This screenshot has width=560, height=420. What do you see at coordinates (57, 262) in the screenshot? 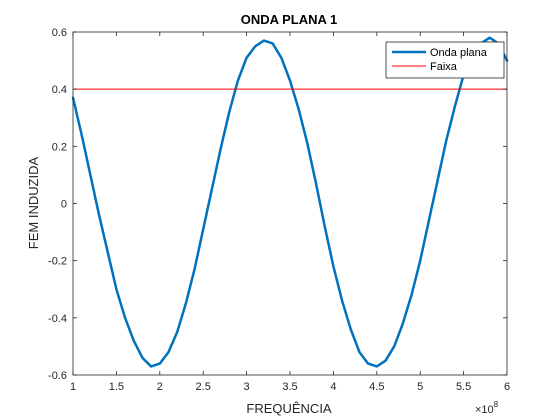
I see `y-tick-label: -0.2` at bounding box center [57, 262].